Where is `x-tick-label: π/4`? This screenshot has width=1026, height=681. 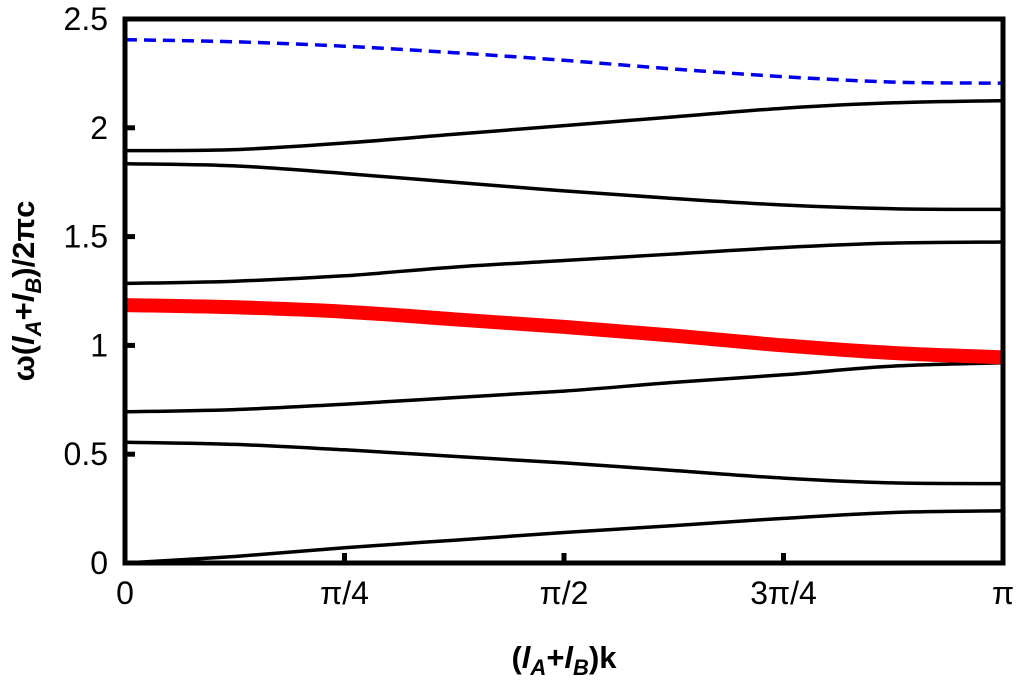
x-tick-label: π/4 is located at coordinates (344, 593).